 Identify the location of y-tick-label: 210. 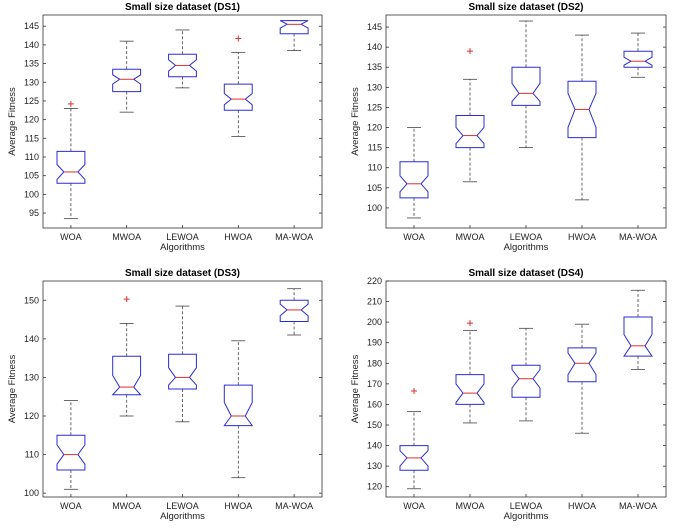
(374, 302).